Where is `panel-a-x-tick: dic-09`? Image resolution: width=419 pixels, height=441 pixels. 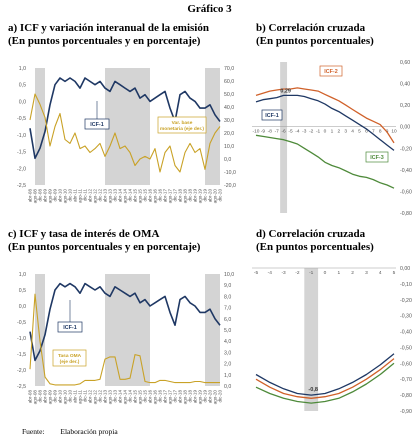
panel-a-x-tick: dic-09 is located at coordinates (55, 195).